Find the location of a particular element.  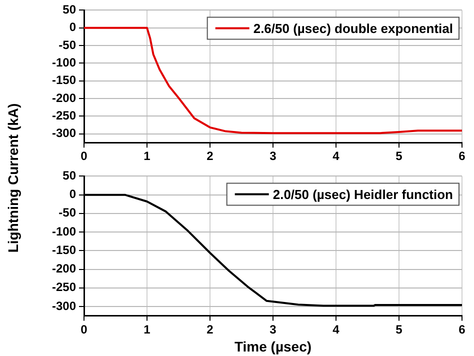

y-axis-title: Lightning Current (kA) is located at coordinates (13, 178).